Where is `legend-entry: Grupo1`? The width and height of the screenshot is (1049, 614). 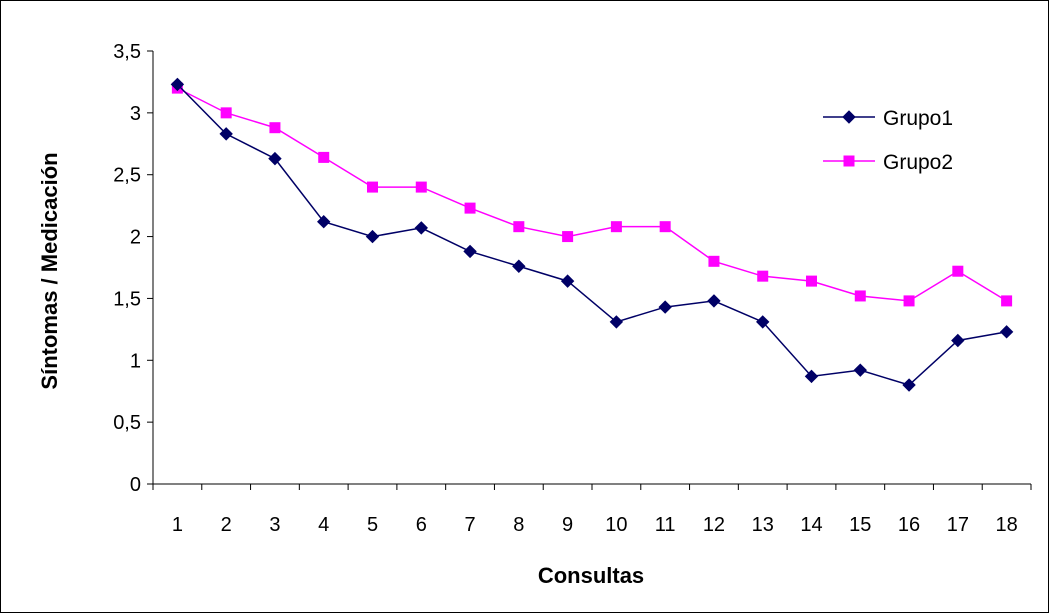 legend-entry: Grupo1 is located at coordinates (888, 118).